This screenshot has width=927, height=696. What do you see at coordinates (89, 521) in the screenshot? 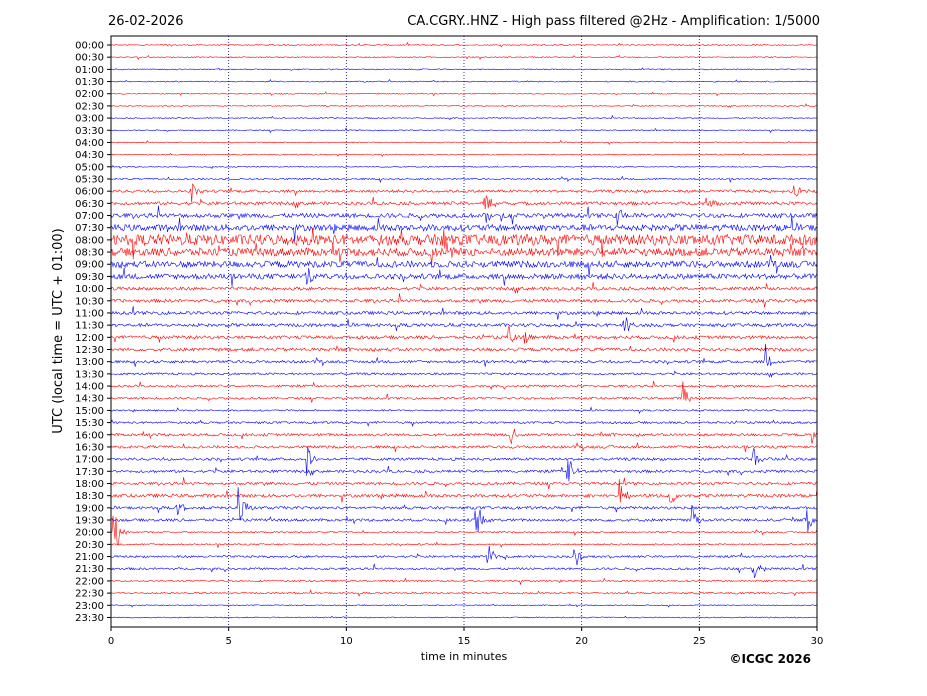
I see `y-tick-label: 19:30` at bounding box center [89, 521].